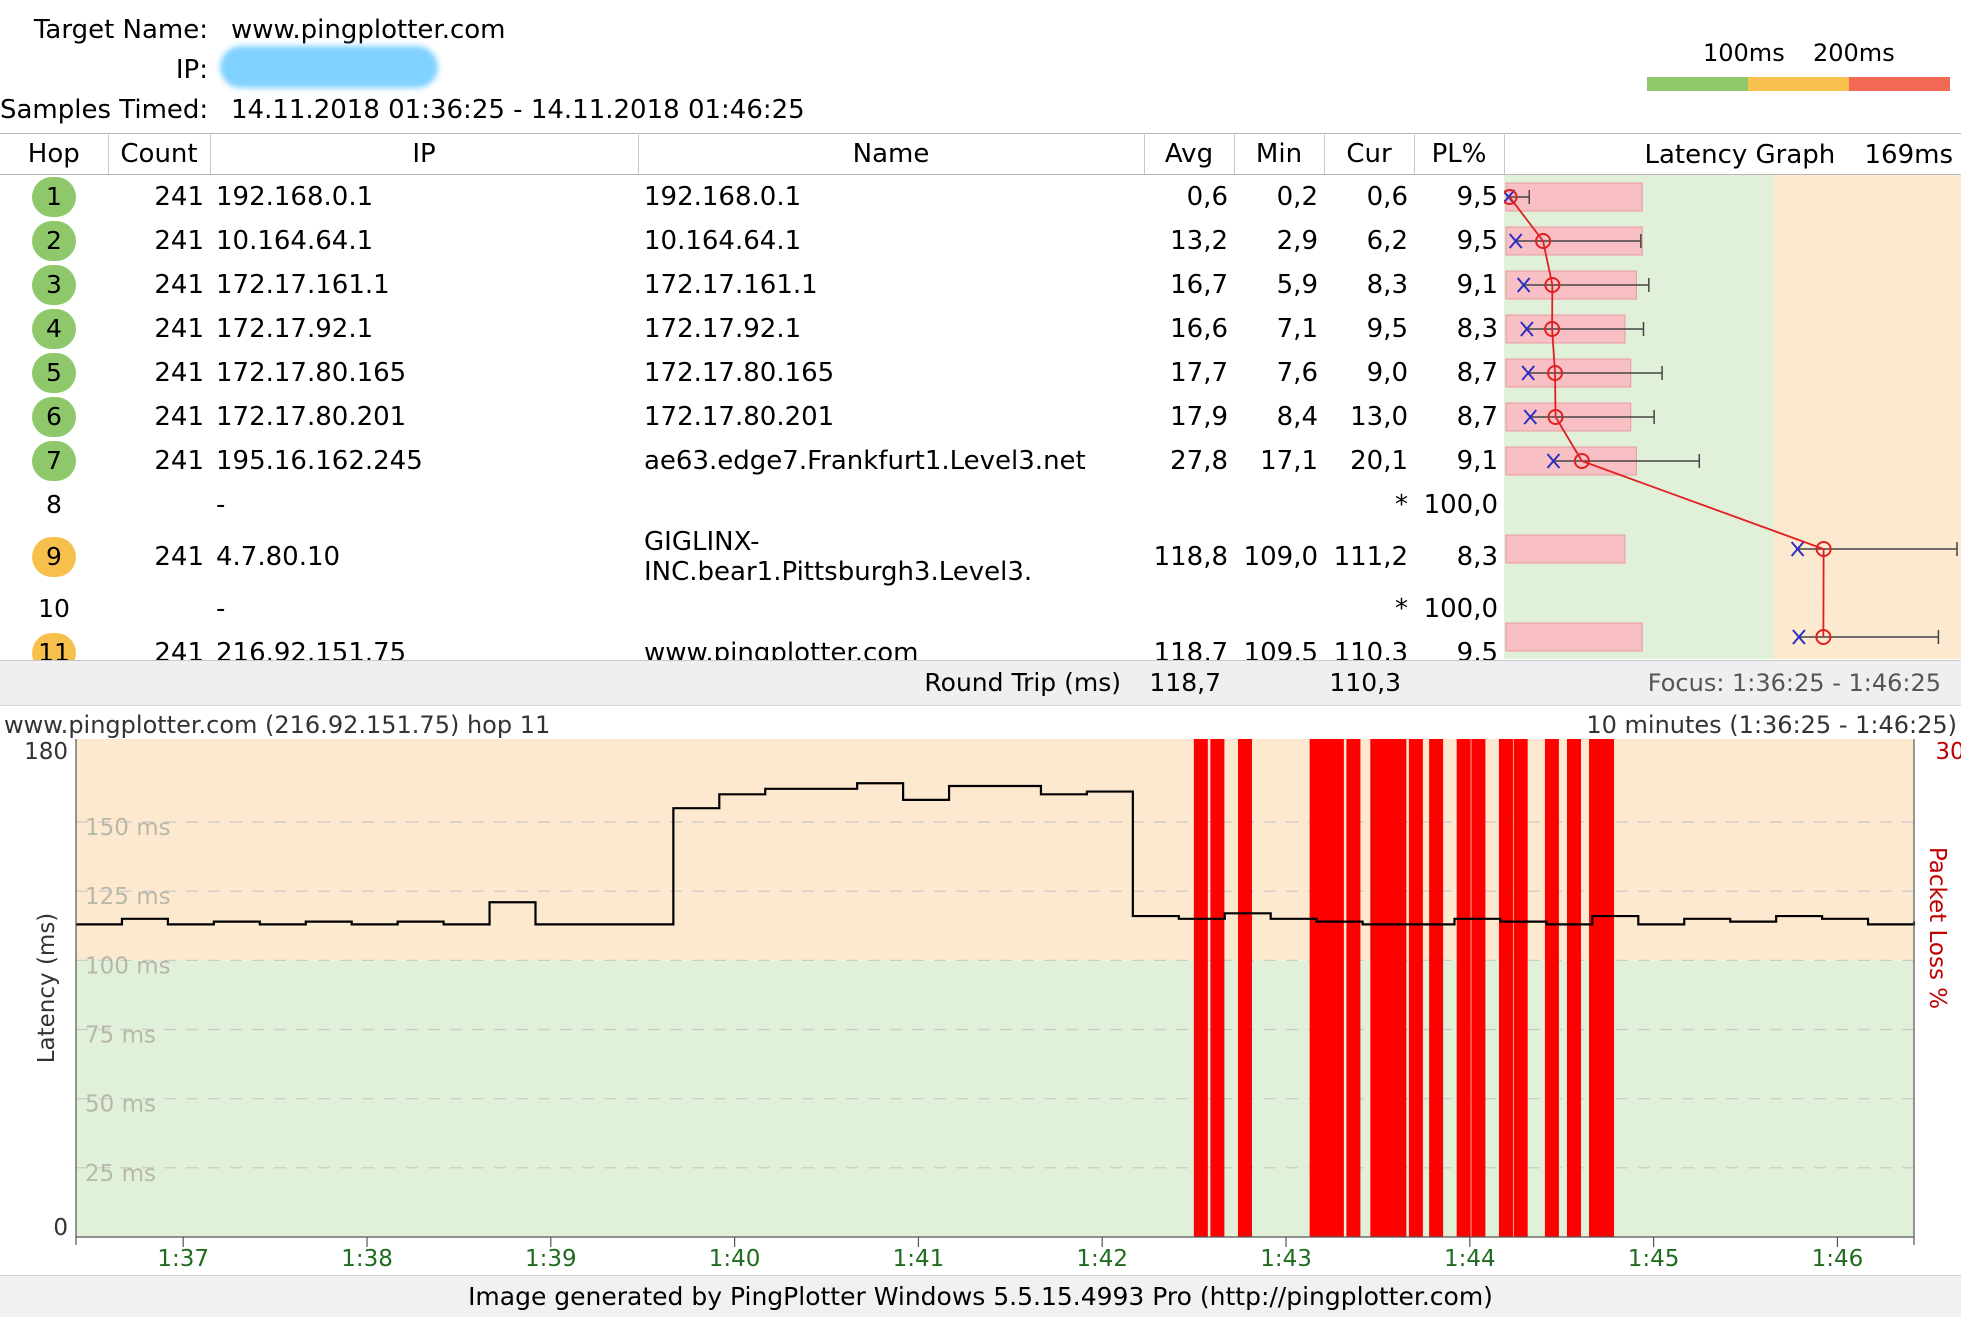 The height and width of the screenshot is (1317, 1961). I want to click on focus-range: Focus: 1:36:25 - 1:46:25, so click(1794, 683).